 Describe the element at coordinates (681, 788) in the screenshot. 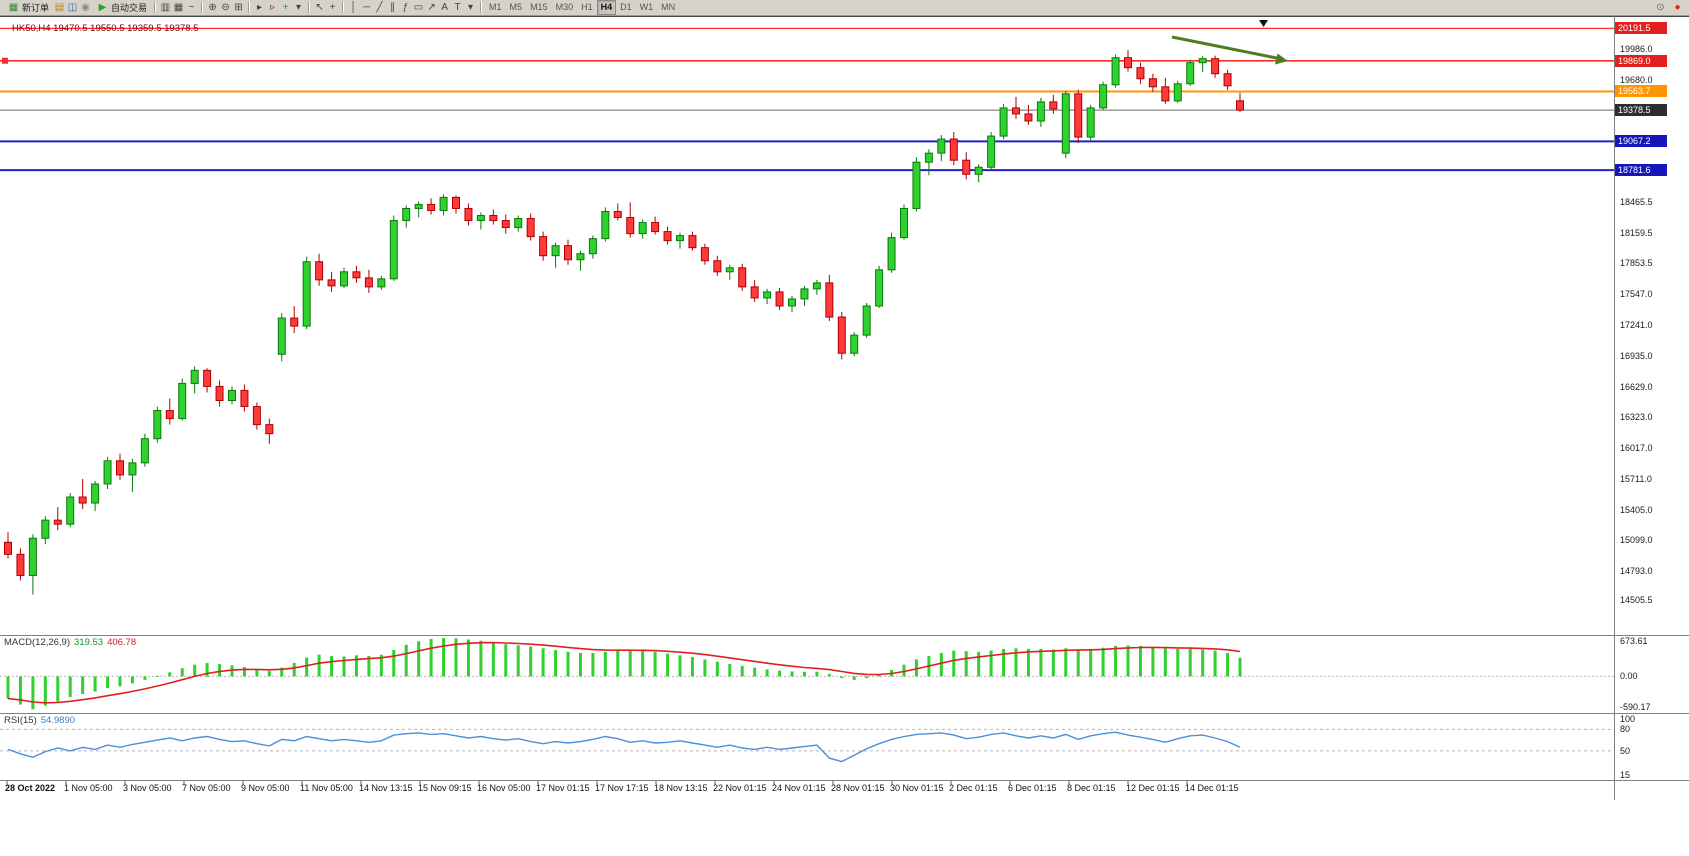

I see `x-axis-label: 18 Nov 13:15` at that location.